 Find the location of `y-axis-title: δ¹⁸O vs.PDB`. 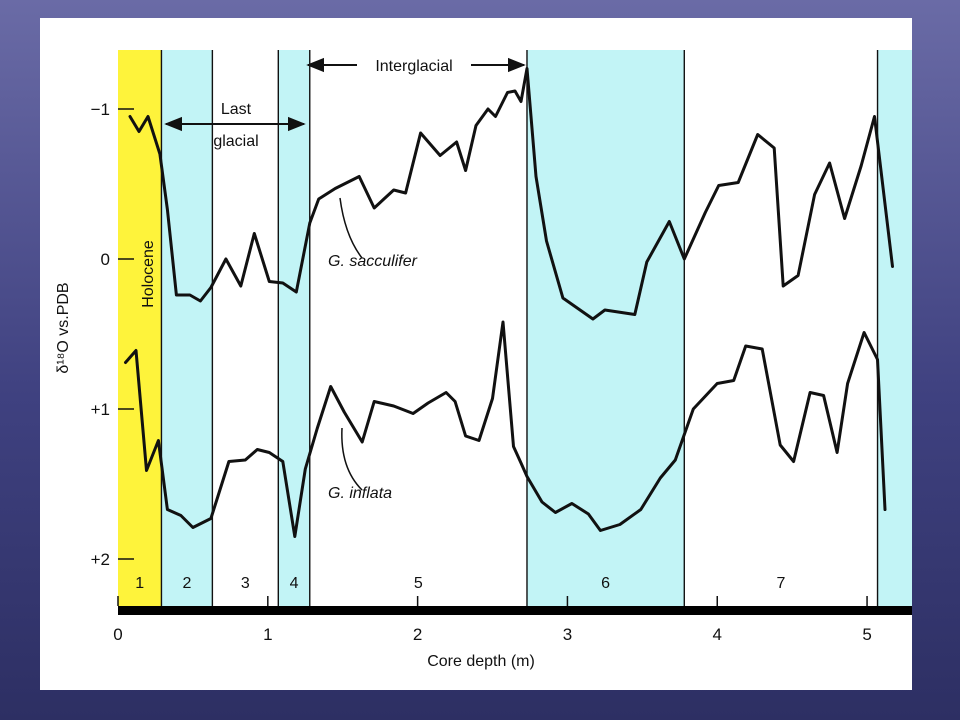

y-axis-title: δ¹⁸O vs.PDB is located at coordinates (63, 327).